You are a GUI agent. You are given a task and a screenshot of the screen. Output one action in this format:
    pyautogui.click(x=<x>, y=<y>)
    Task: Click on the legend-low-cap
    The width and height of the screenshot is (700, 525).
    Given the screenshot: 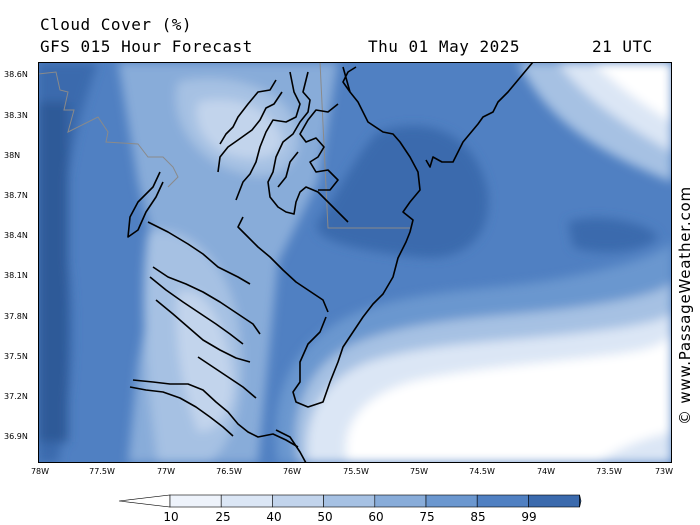 What is the action you would take?
    pyautogui.click(x=144, y=501)
    